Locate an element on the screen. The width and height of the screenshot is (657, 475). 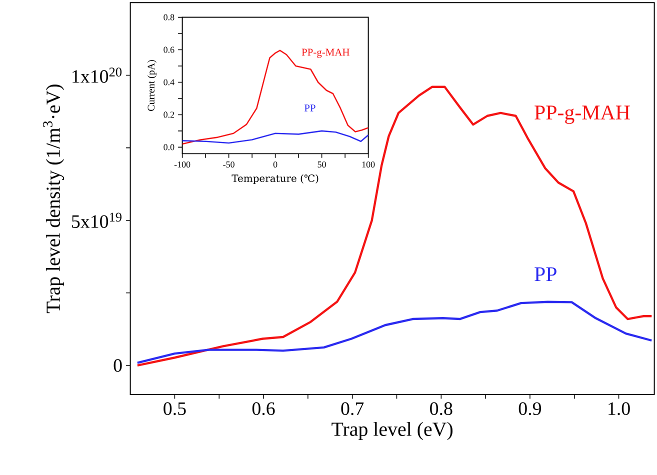
y-tick-label: 0.8 is located at coordinates (169, 17).